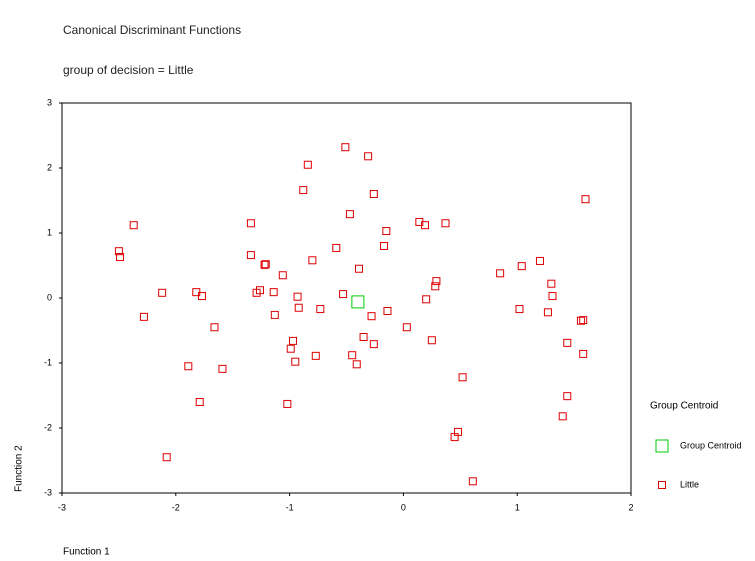  Describe the element at coordinates (49, 102) in the screenshot. I see `y-tick-label: 3` at that location.